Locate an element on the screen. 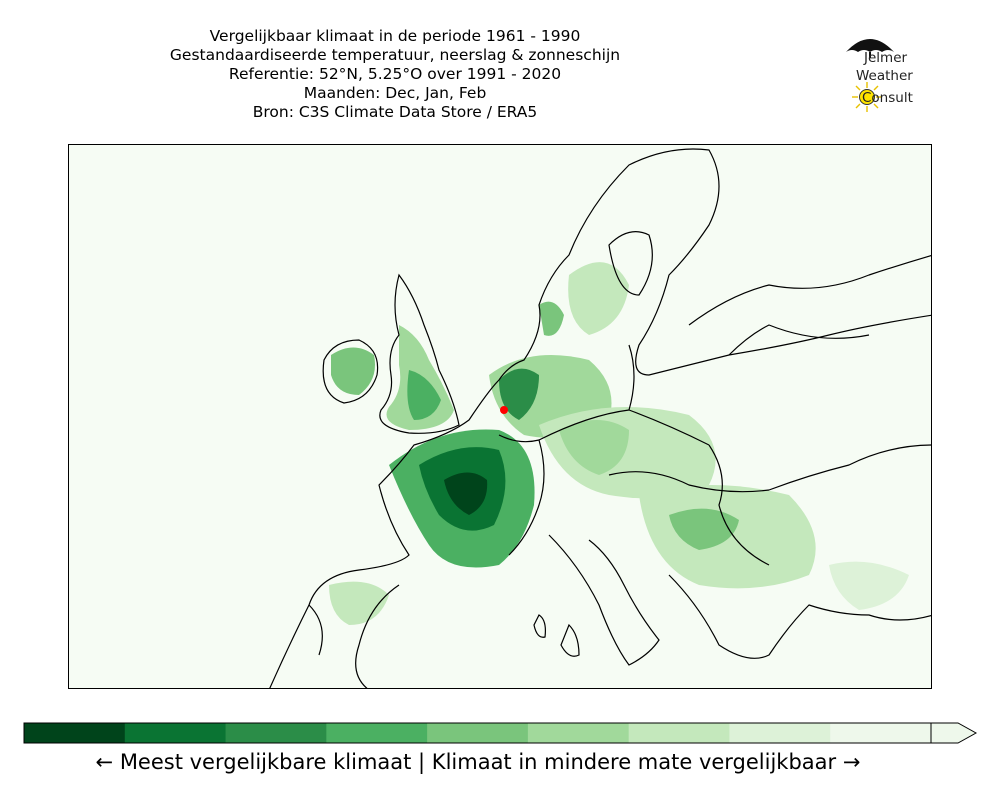  colorbar-outline is located at coordinates (477, 733).